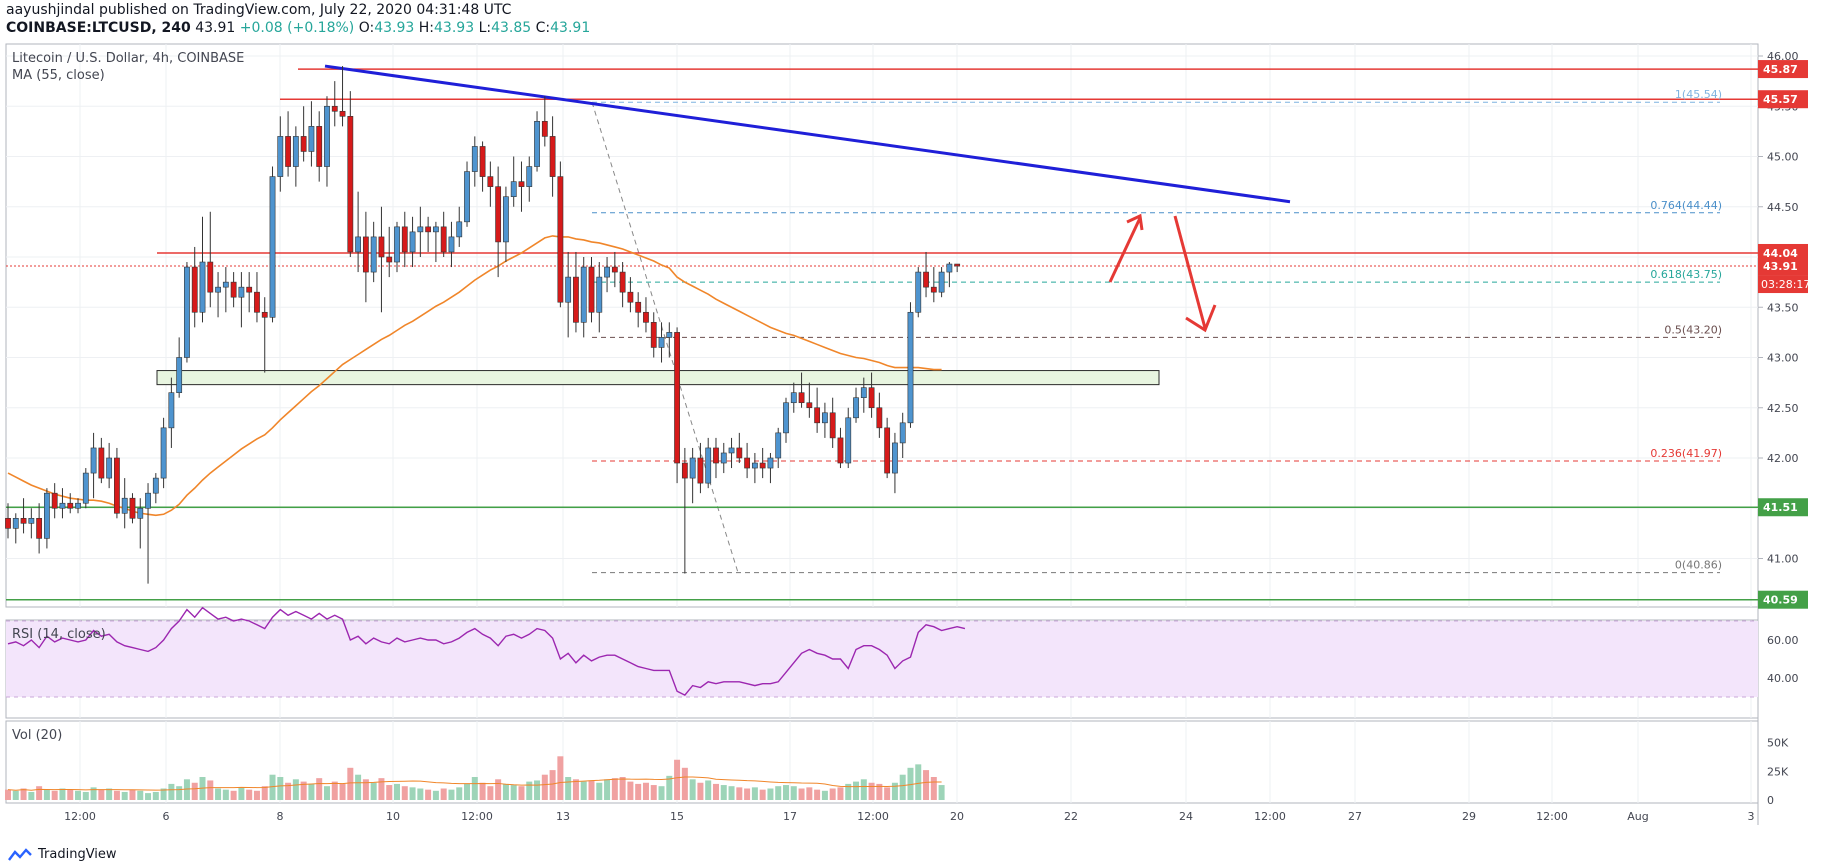 The width and height of the screenshot is (1828, 868). I want to click on high-value: 43.93, so click(454, 28).